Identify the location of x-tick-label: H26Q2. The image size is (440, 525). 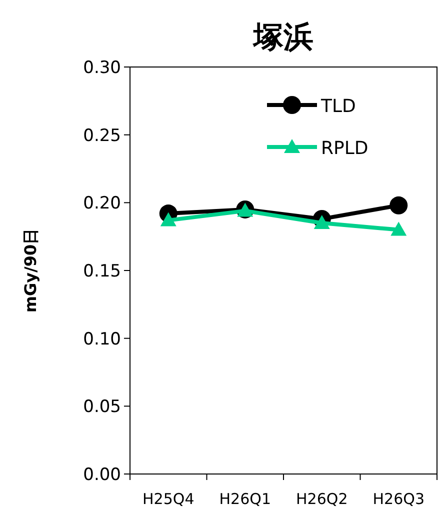
(322, 499).